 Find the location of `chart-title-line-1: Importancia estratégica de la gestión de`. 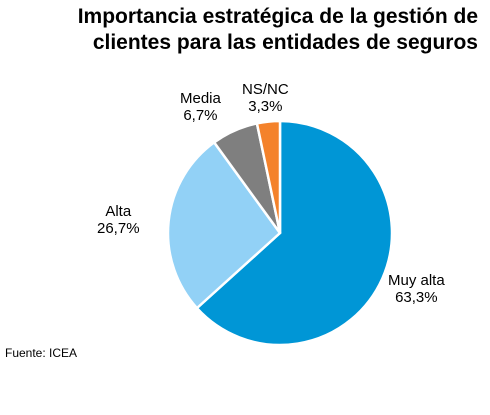

chart-title-line-1: Importancia estratégica de la gestión de is located at coordinates (277, 16).